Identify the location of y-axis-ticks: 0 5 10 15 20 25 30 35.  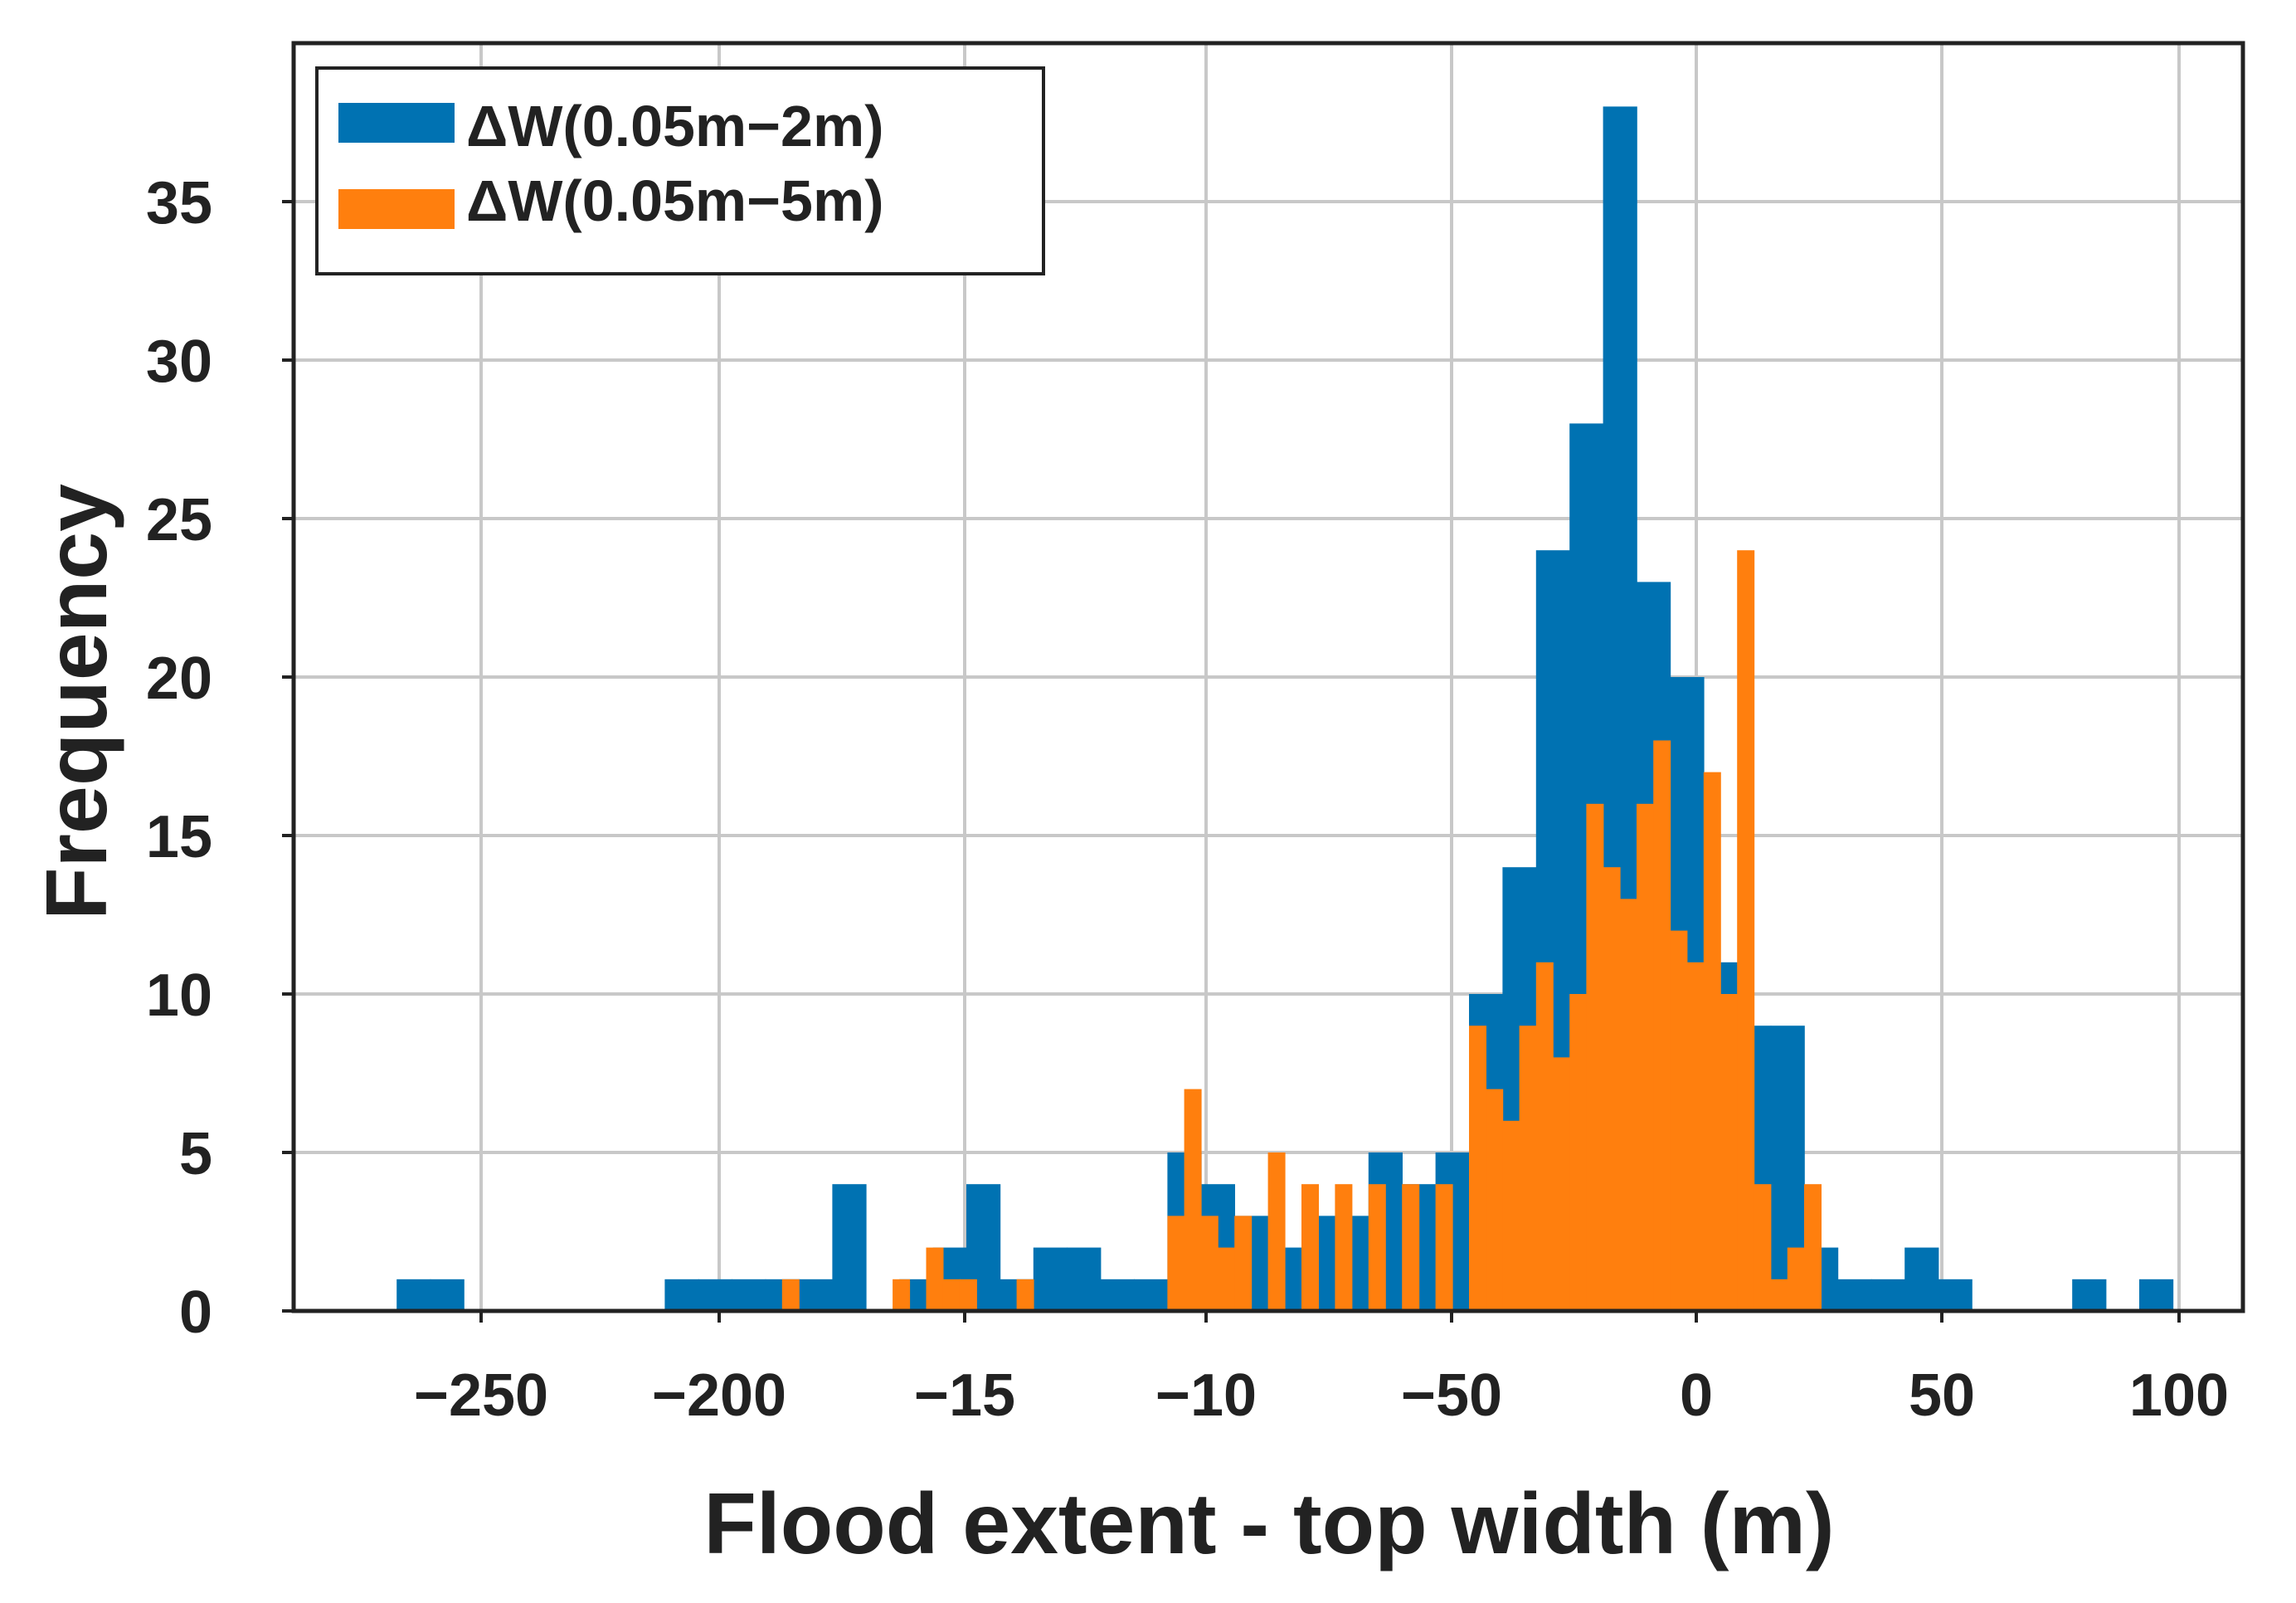
(220, 758).